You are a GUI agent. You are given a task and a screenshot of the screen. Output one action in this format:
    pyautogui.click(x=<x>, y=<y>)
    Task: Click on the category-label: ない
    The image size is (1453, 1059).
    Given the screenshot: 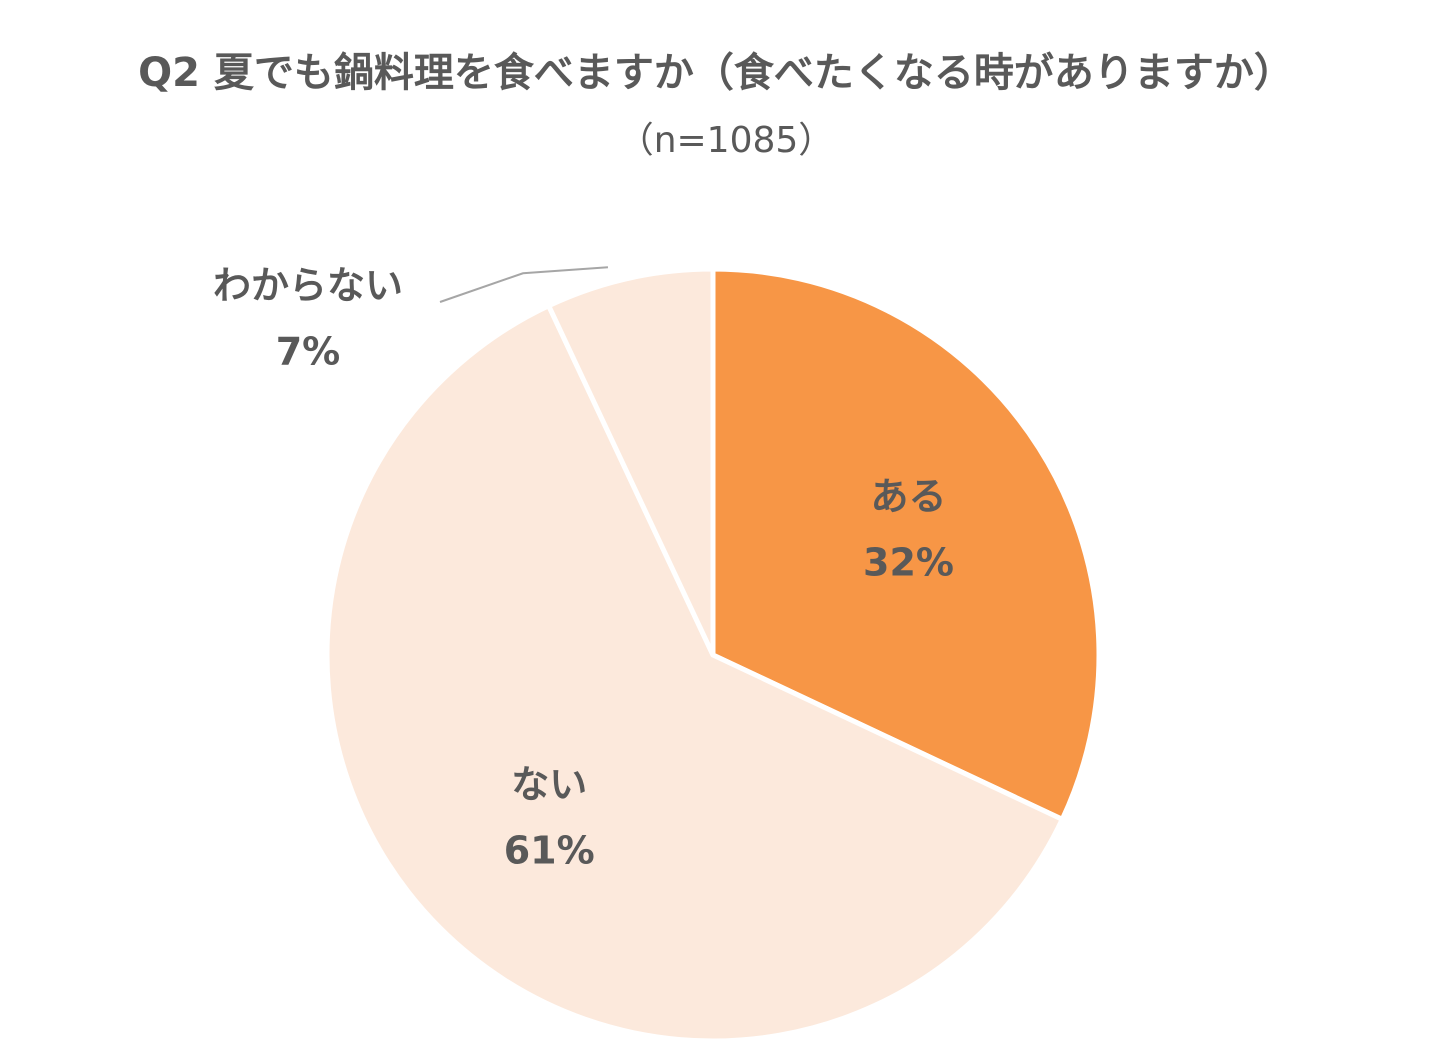 What is the action you would take?
    pyautogui.click(x=549, y=784)
    